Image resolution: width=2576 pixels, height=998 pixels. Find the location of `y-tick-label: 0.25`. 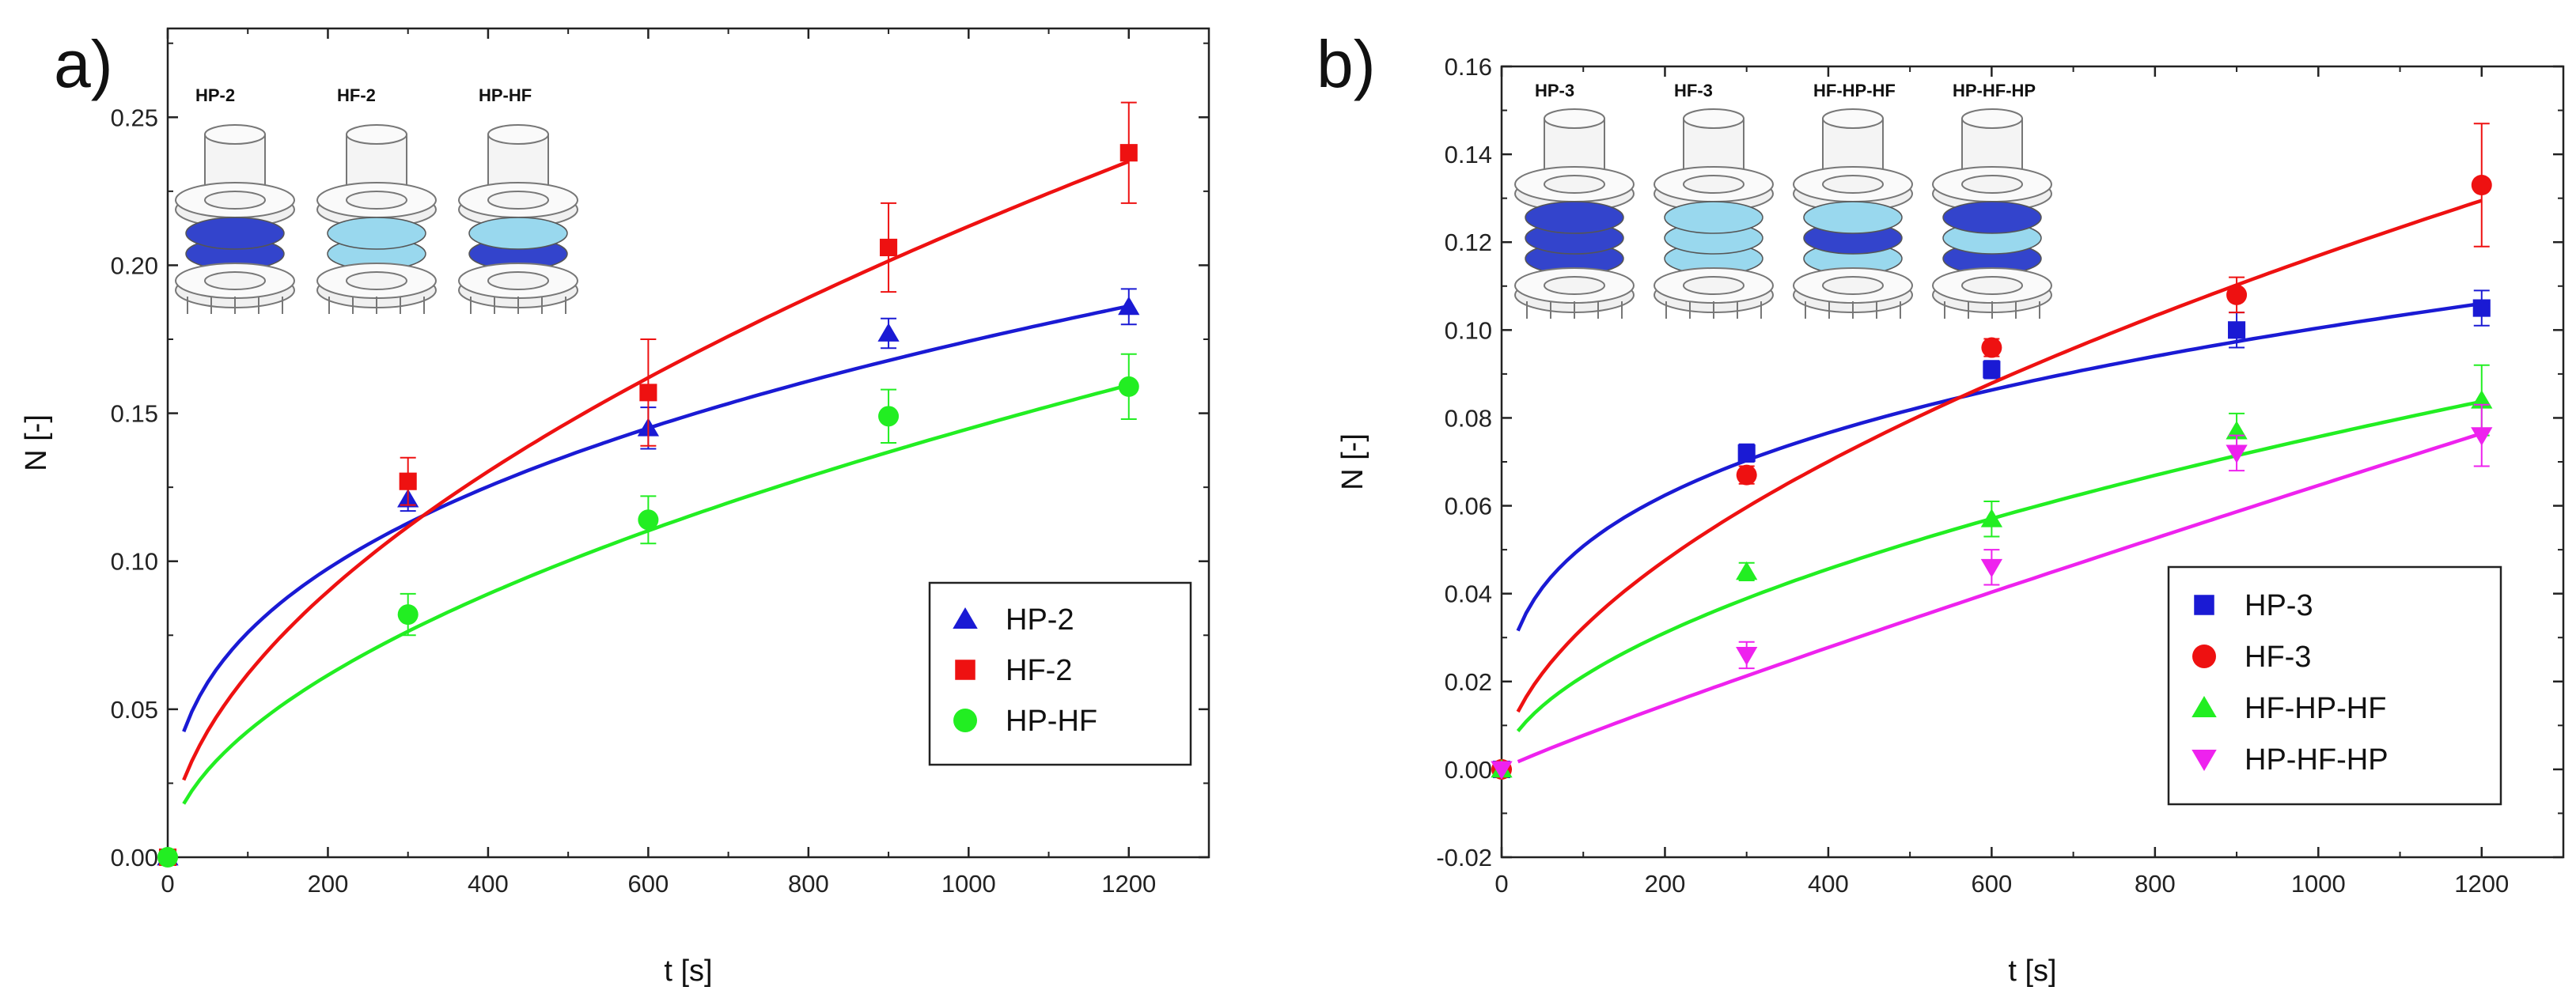

y-tick-label: 0.25 is located at coordinates (134, 117).